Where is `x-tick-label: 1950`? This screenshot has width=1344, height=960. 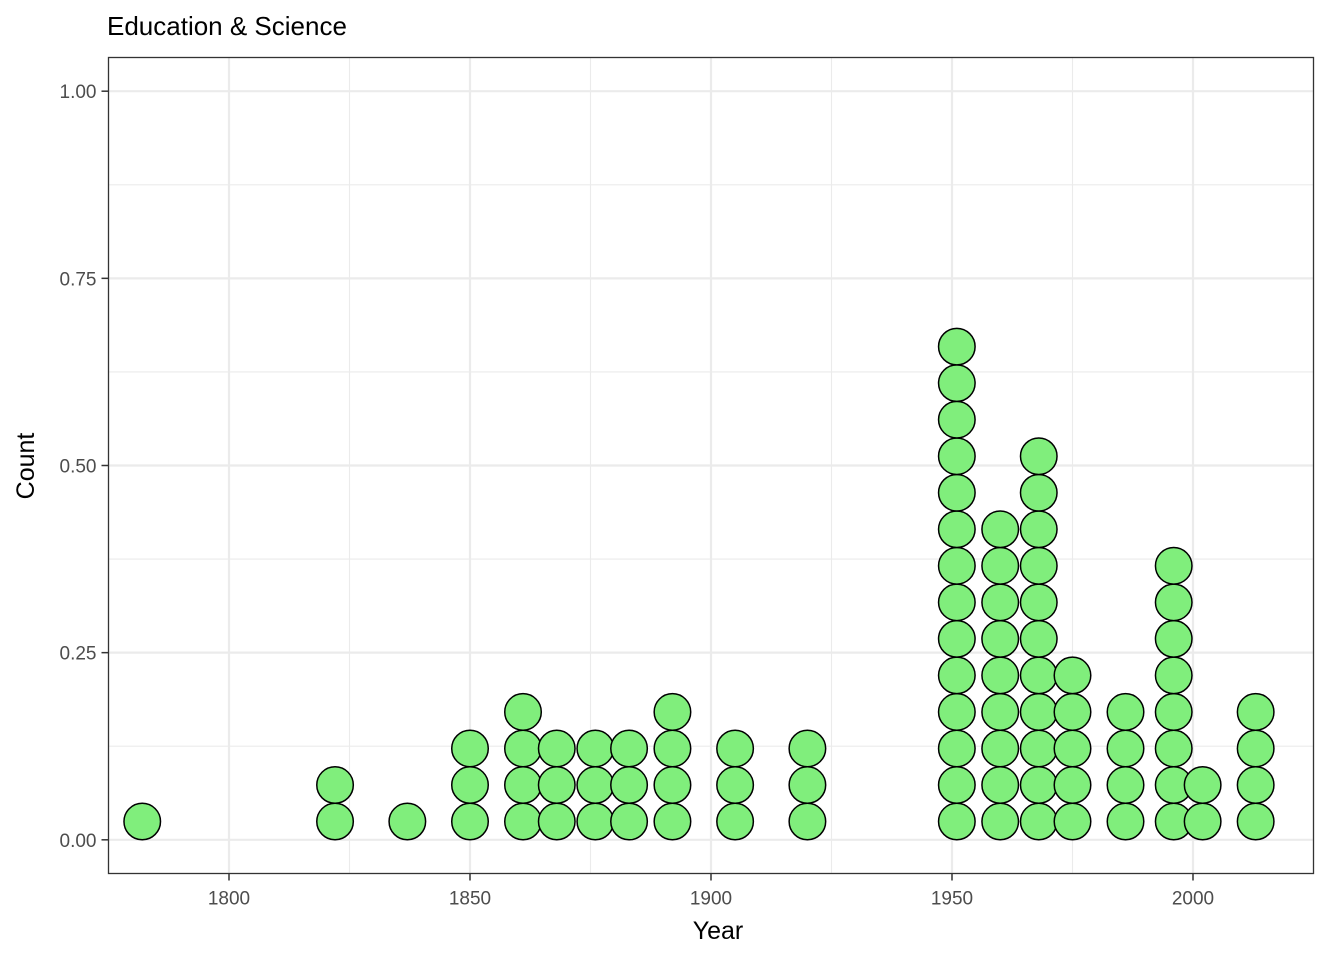
x-tick-label: 1950 is located at coordinates (952, 899).